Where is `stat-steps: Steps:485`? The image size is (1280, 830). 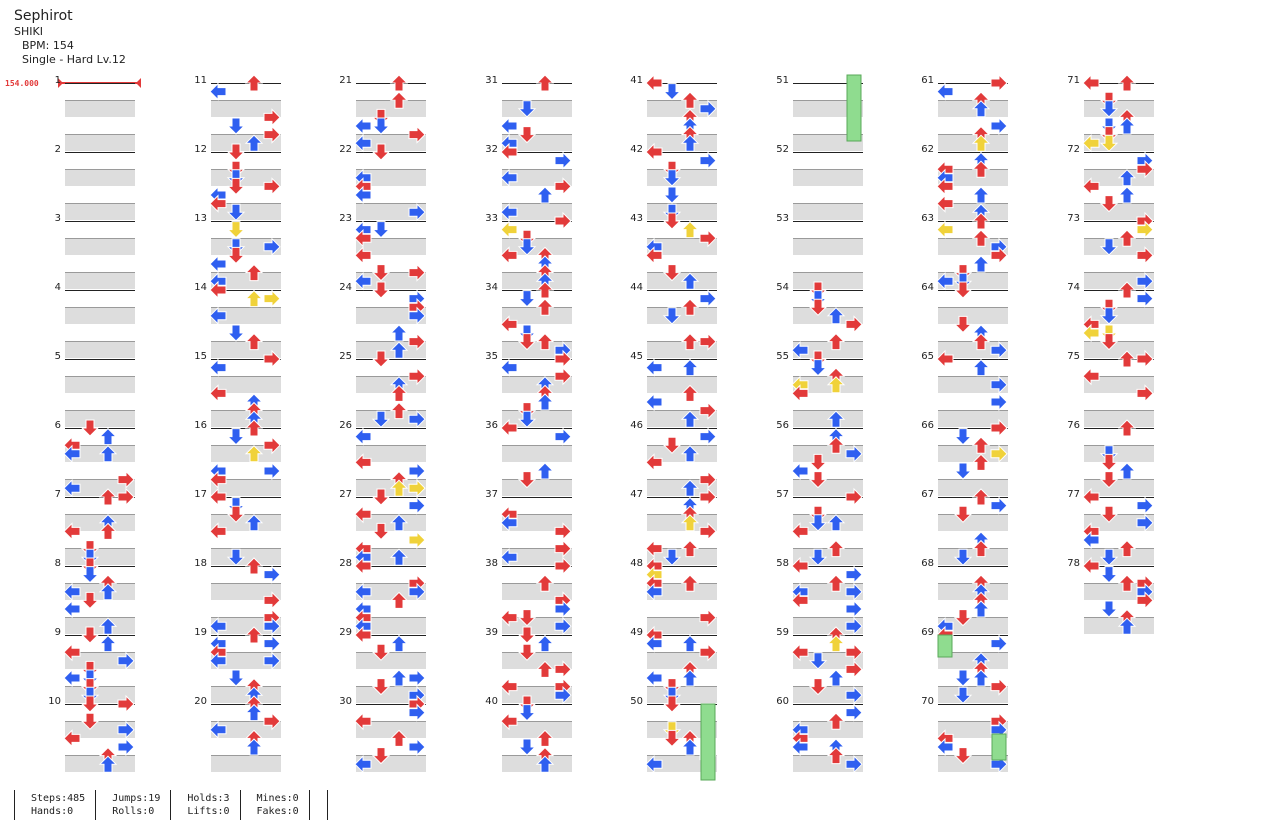 stat-steps: Steps:485 is located at coordinates (58, 798).